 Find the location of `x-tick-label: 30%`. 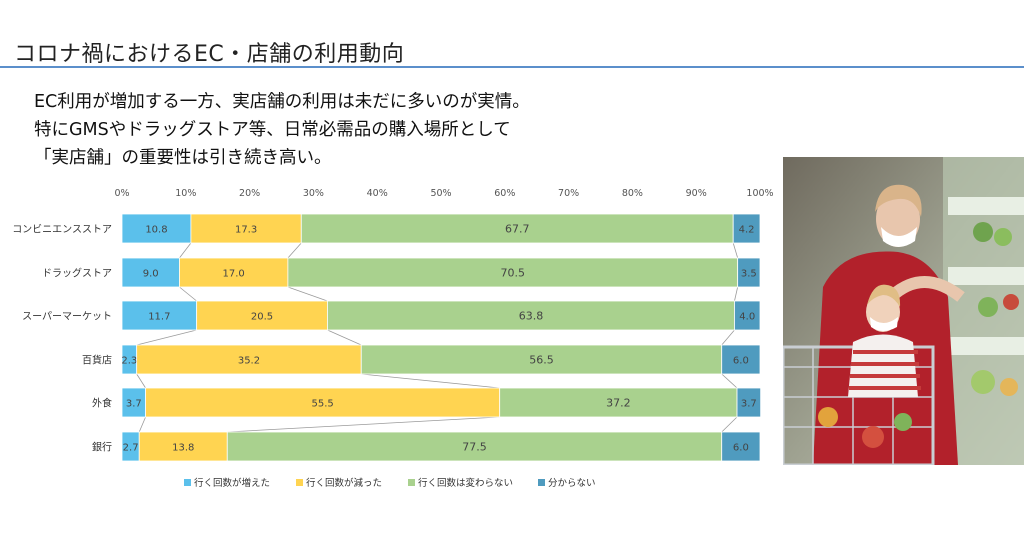

x-tick-label: 30% is located at coordinates (313, 193).